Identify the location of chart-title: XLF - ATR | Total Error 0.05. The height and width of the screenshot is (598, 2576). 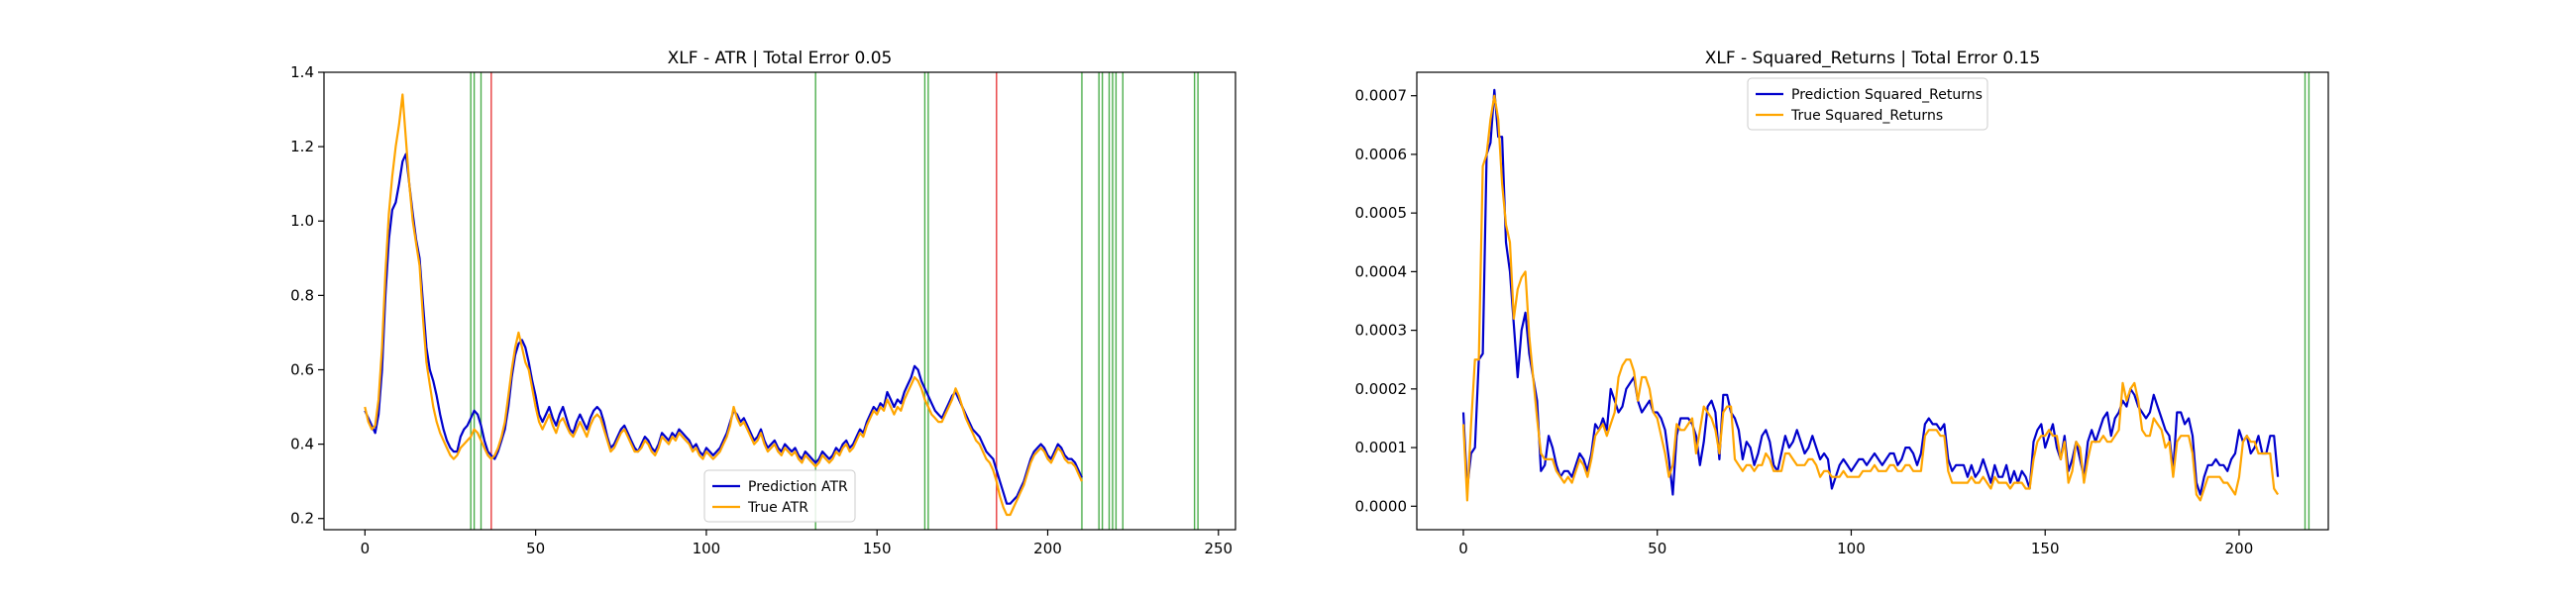
(780, 58).